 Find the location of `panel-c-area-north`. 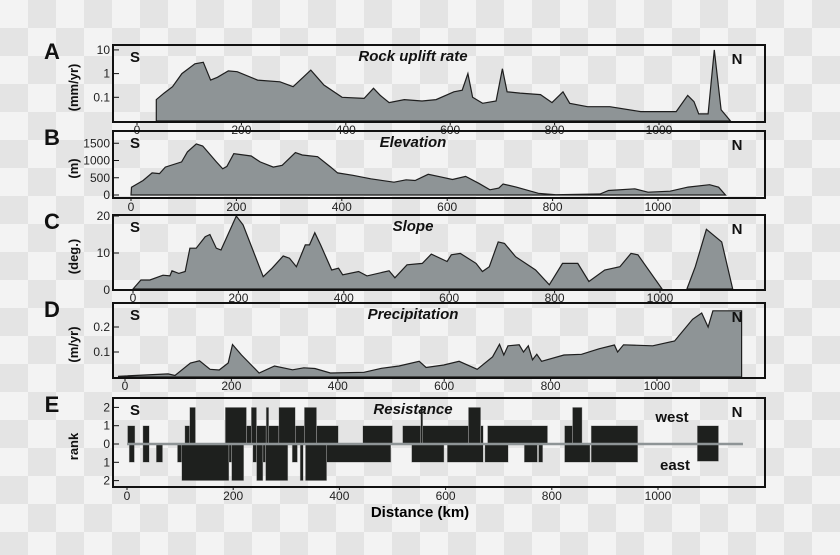

panel-c-area-north is located at coordinates (710, 259).